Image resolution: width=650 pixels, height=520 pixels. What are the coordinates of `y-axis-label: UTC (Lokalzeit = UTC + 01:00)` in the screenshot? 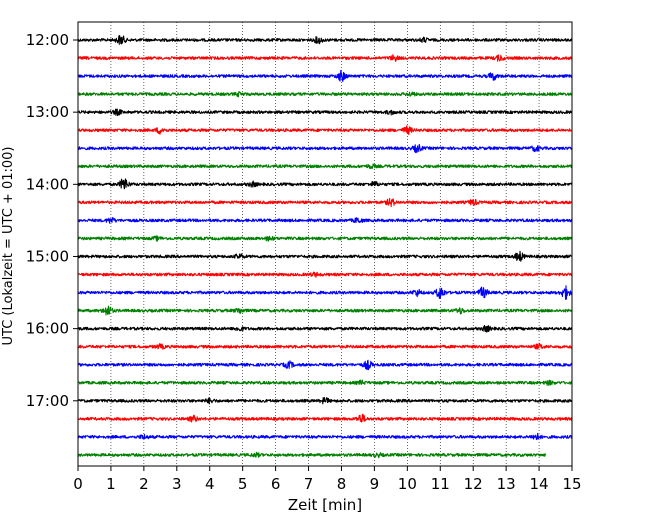 It's located at (8, 246).